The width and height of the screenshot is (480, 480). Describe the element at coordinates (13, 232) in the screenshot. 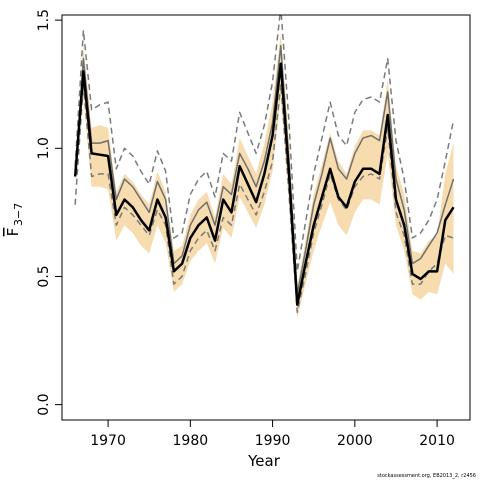

I see `y-axis-label-symbol: F` at that location.